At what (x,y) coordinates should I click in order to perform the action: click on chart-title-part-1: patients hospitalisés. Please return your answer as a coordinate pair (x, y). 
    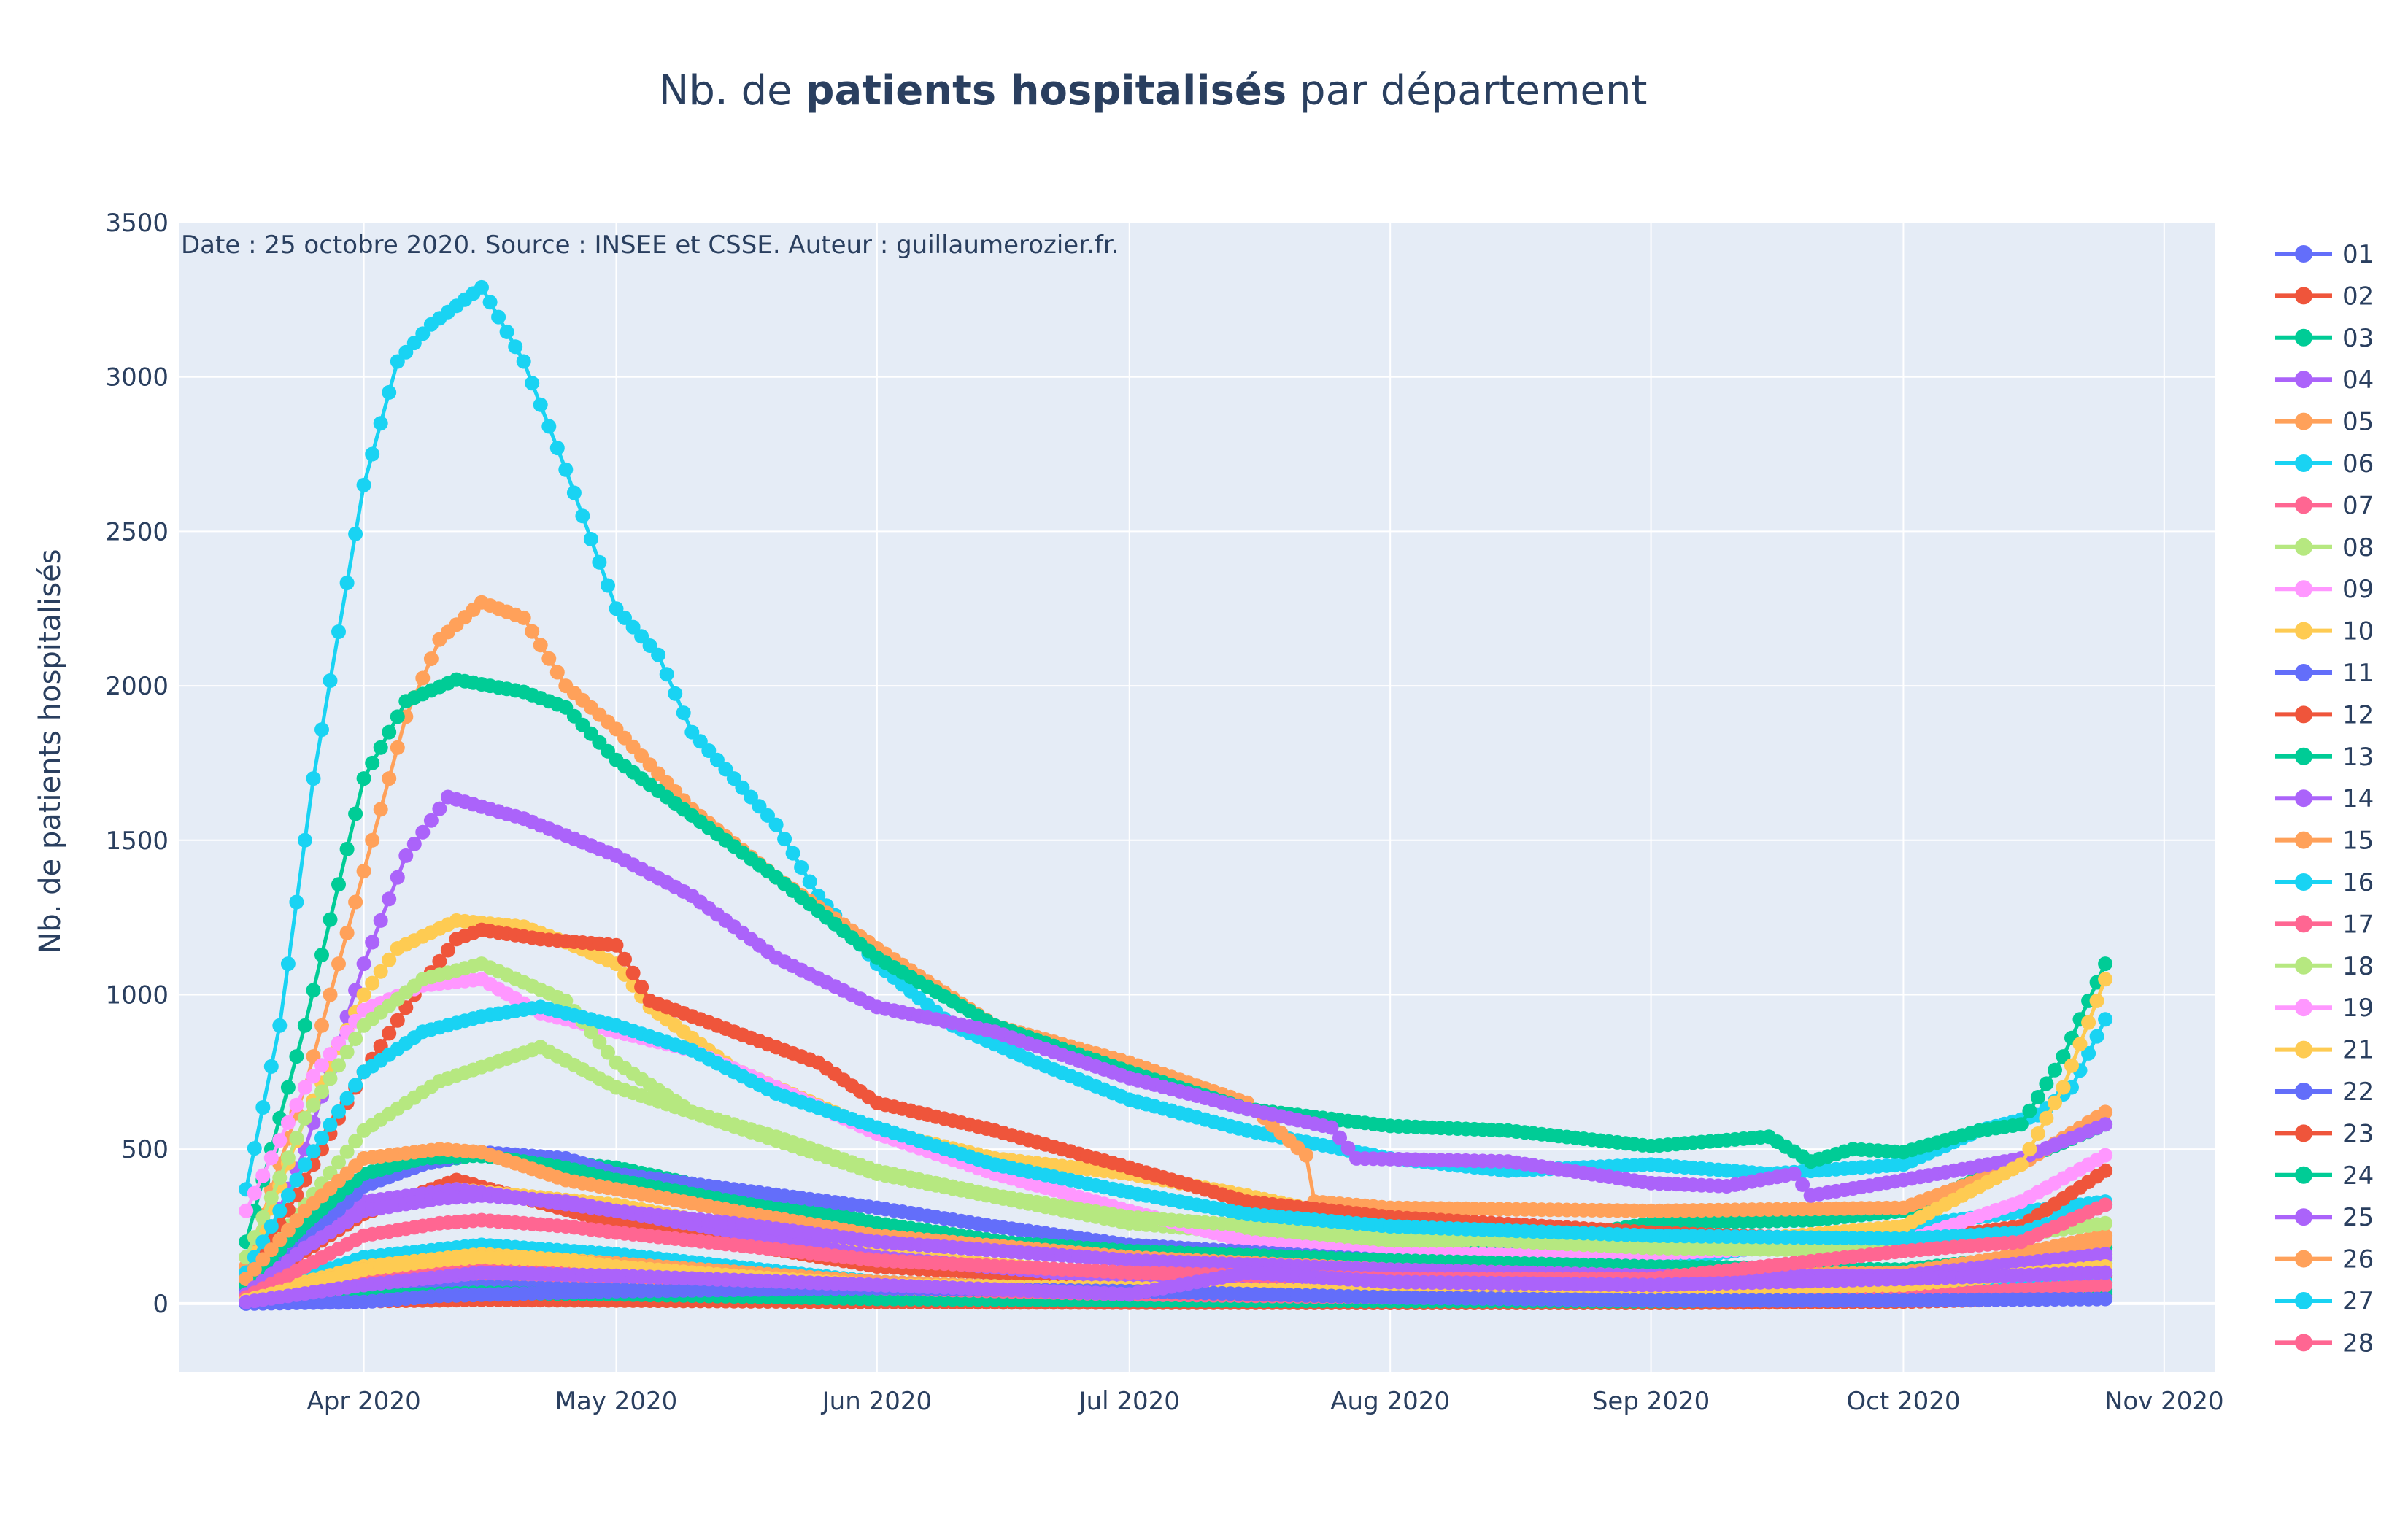
    Looking at the image, I should click on (1045, 91).